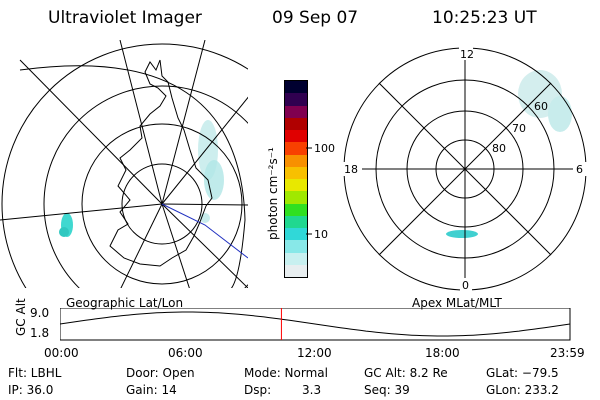 The width and height of the screenshot is (600, 400). I want to click on timeline-axis-label: GC Alt, so click(21, 317).